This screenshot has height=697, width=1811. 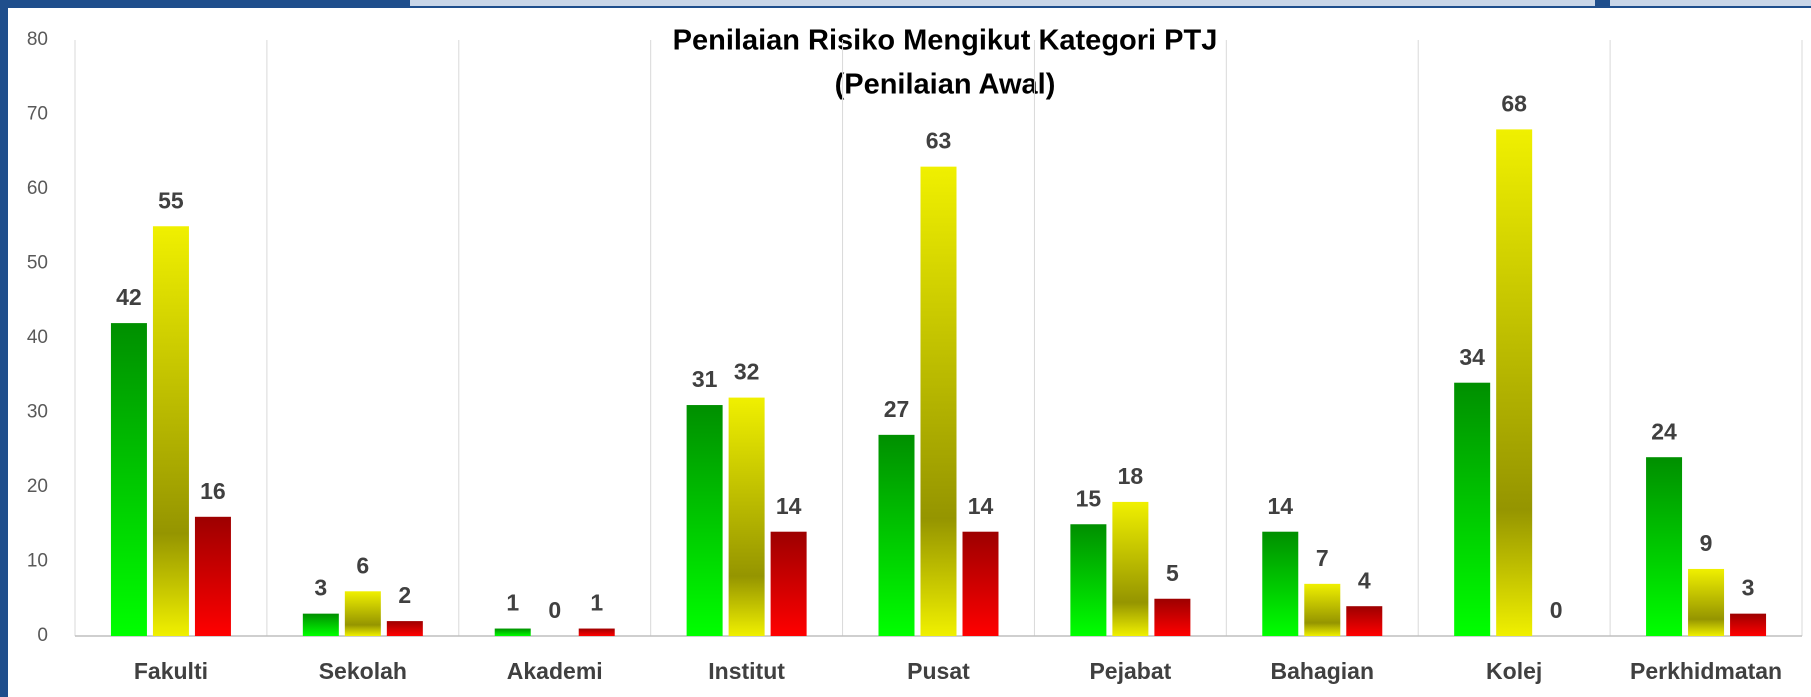 What do you see at coordinates (1706, 543) in the screenshot?
I see `data-label: 9` at bounding box center [1706, 543].